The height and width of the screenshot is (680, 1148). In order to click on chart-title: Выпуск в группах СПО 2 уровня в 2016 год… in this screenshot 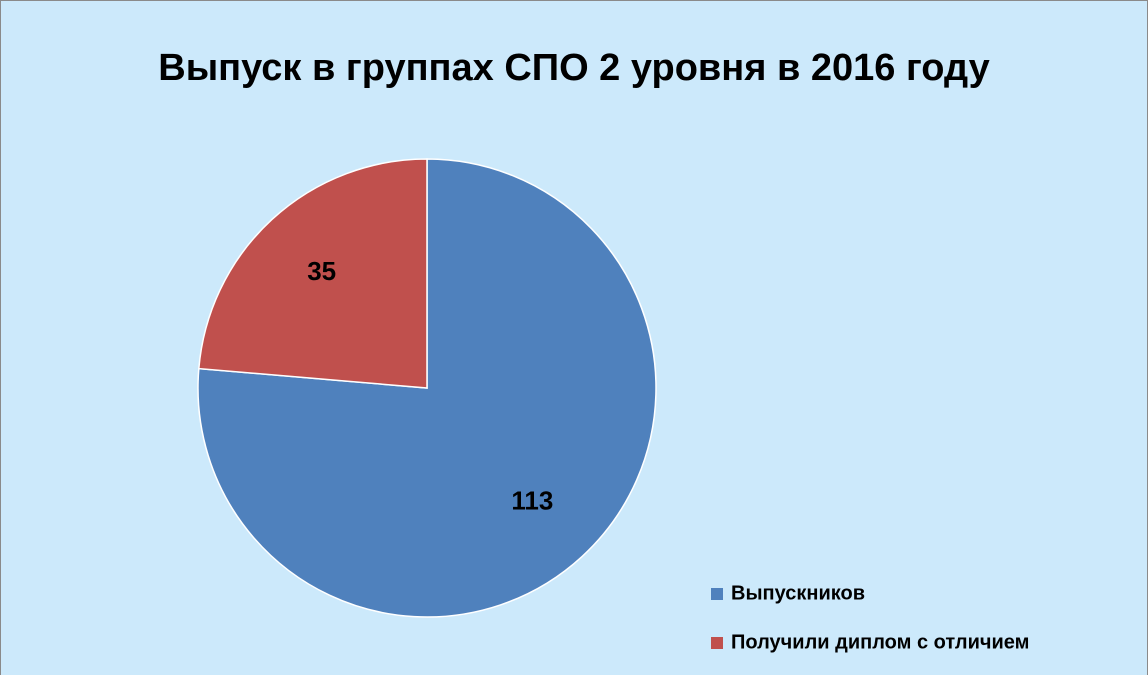, I will do `click(574, 68)`.